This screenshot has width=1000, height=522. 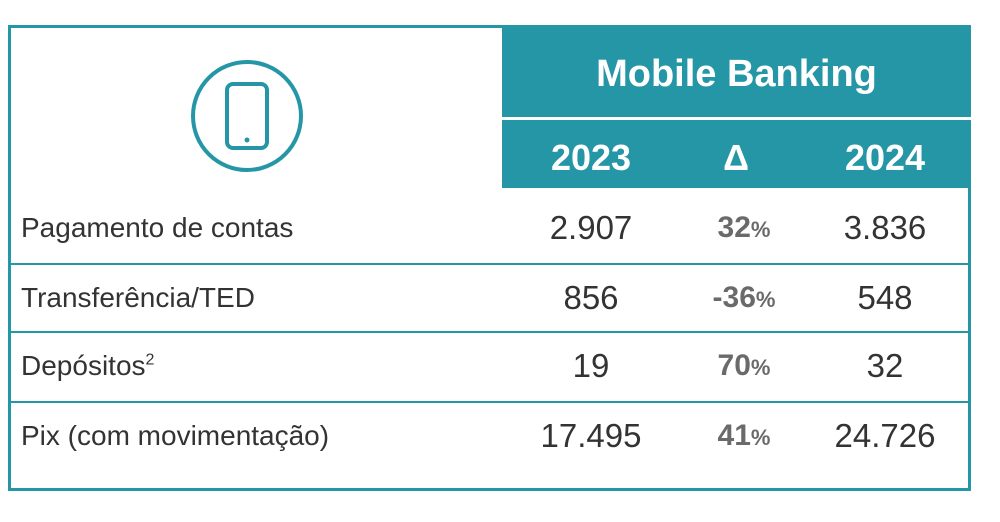 I want to click on delta-value: 70%, so click(x=744, y=365).